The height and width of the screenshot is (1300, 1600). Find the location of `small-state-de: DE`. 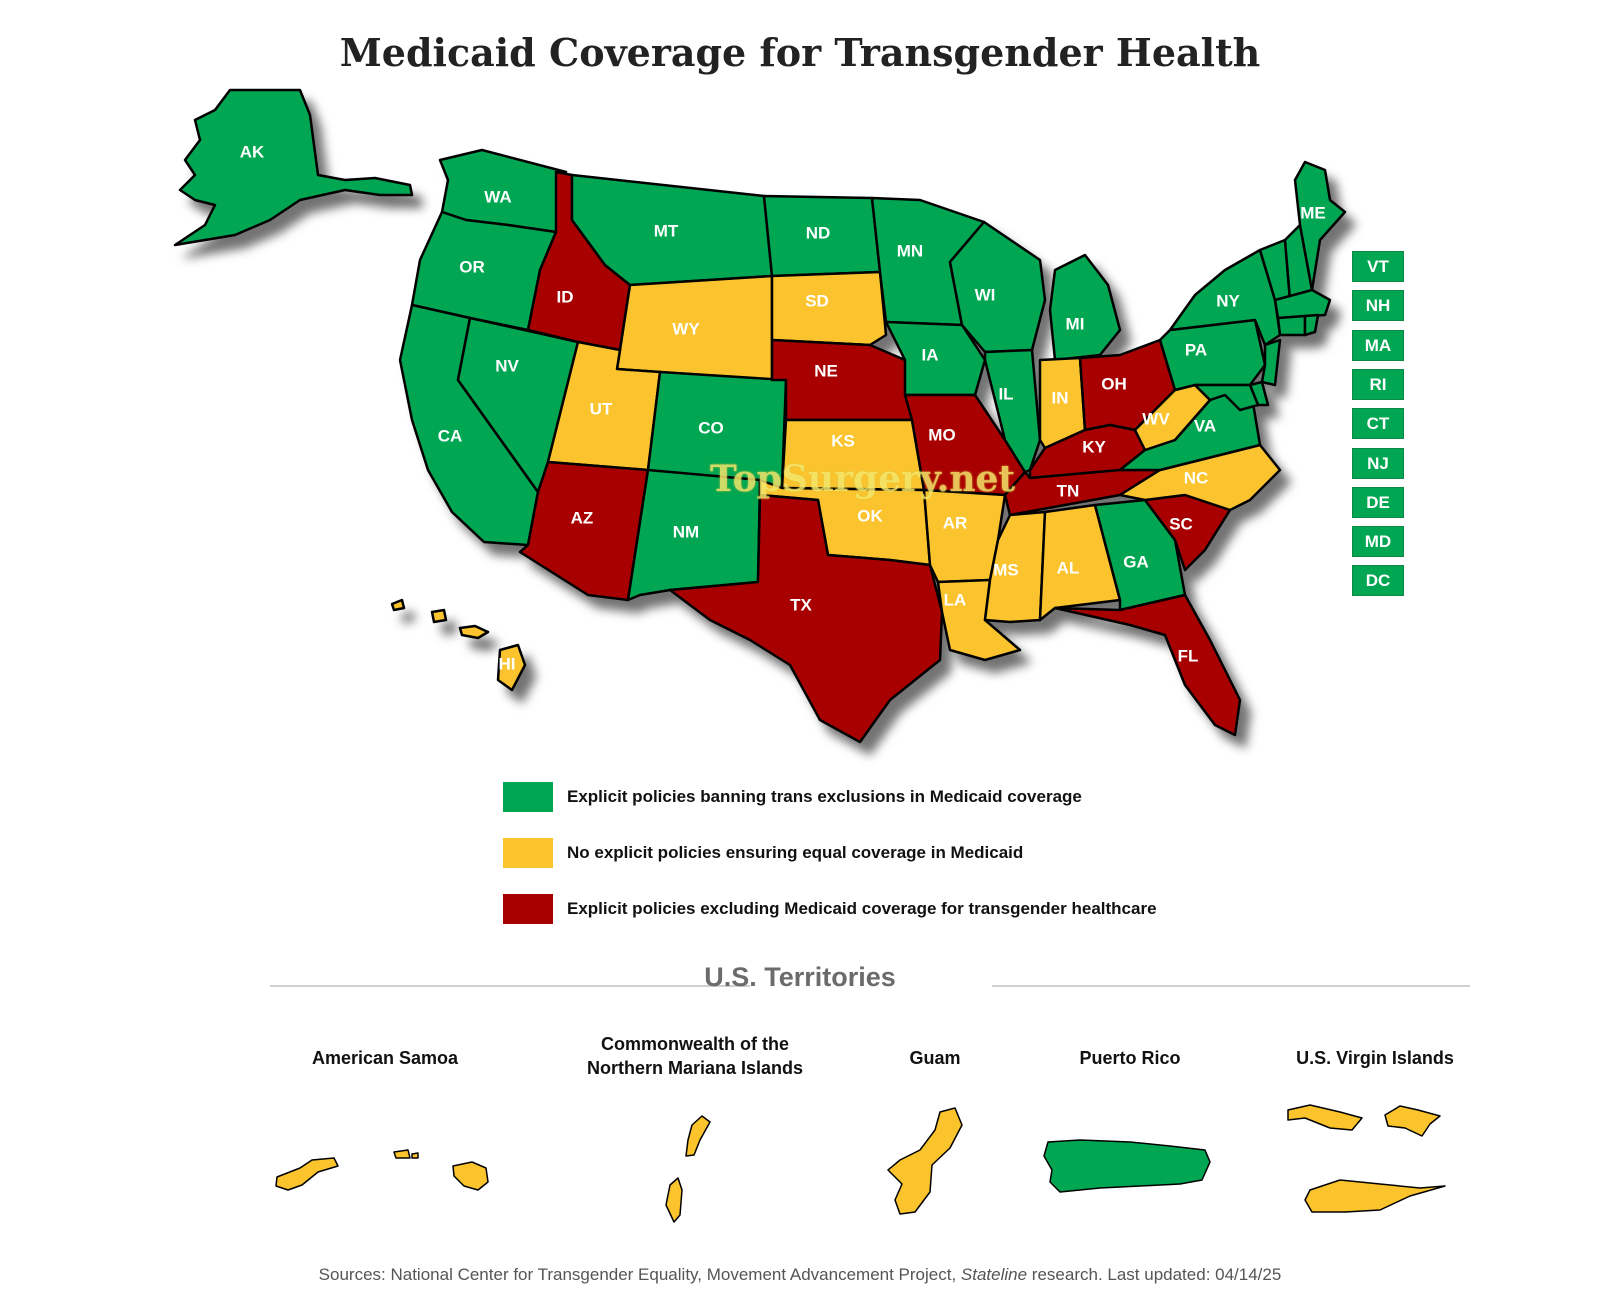

small-state-de: DE is located at coordinates (1378, 502).